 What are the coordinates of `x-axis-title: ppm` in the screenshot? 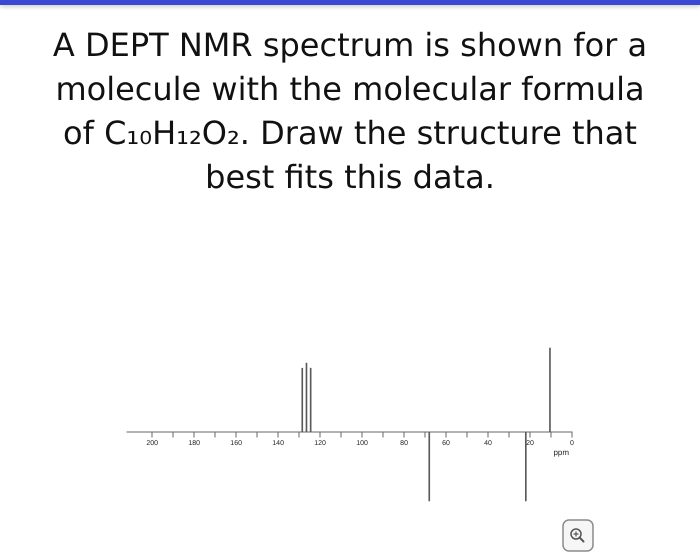 It's located at (561, 453).